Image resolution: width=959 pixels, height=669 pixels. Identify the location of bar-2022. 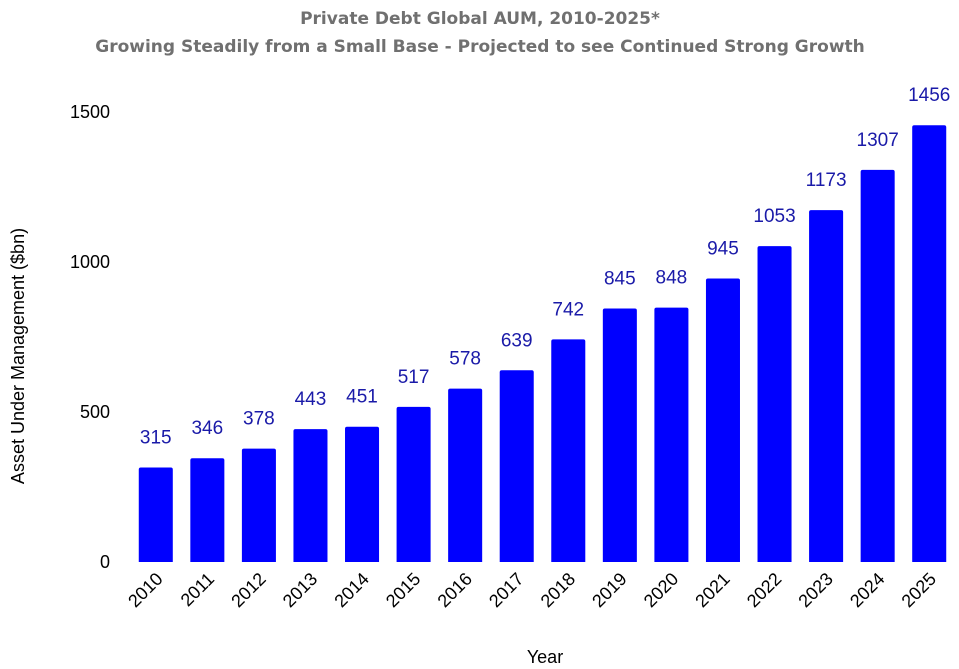
(774, 404).